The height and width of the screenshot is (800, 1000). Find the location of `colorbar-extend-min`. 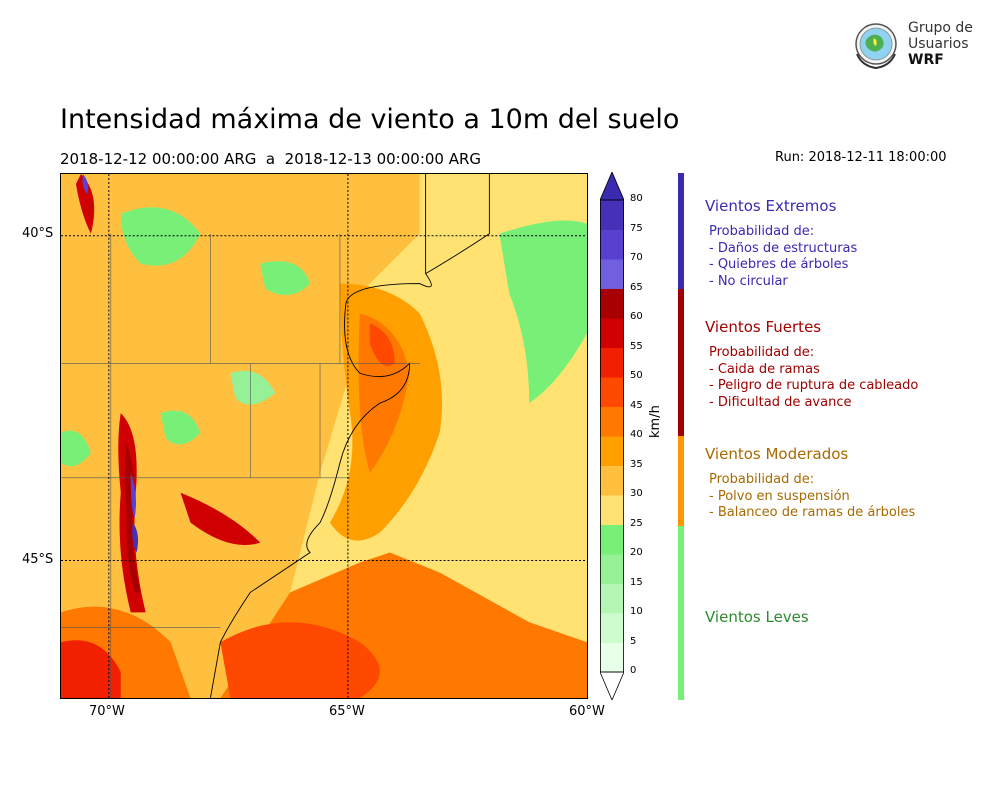

colorbar-extend-min is located at coordinates (612, 685).